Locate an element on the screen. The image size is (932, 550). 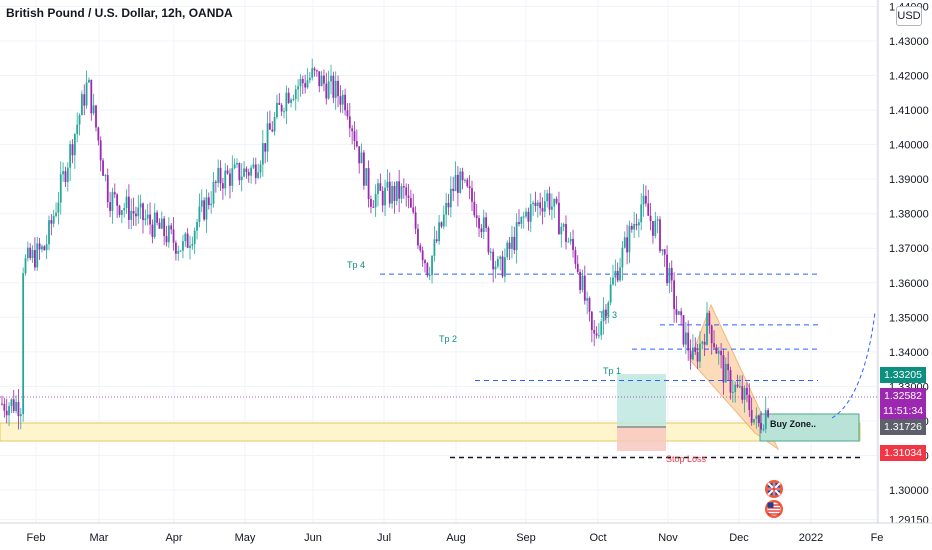
long-position-target is located at coordinates (641, 400).